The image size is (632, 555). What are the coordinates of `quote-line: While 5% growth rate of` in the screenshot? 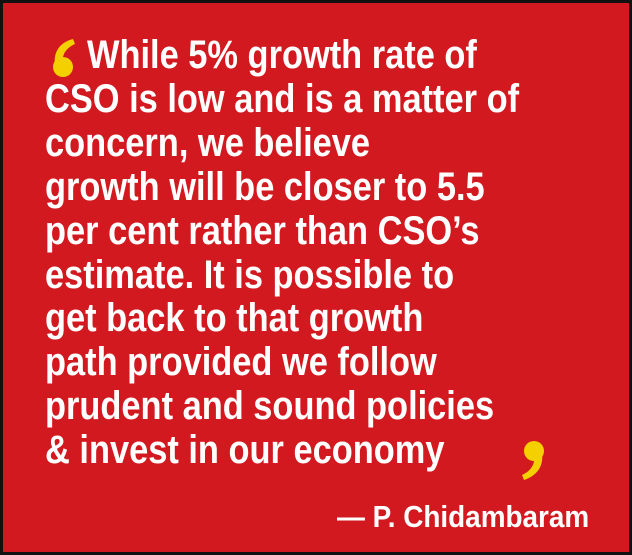 It's located at (282, 55).